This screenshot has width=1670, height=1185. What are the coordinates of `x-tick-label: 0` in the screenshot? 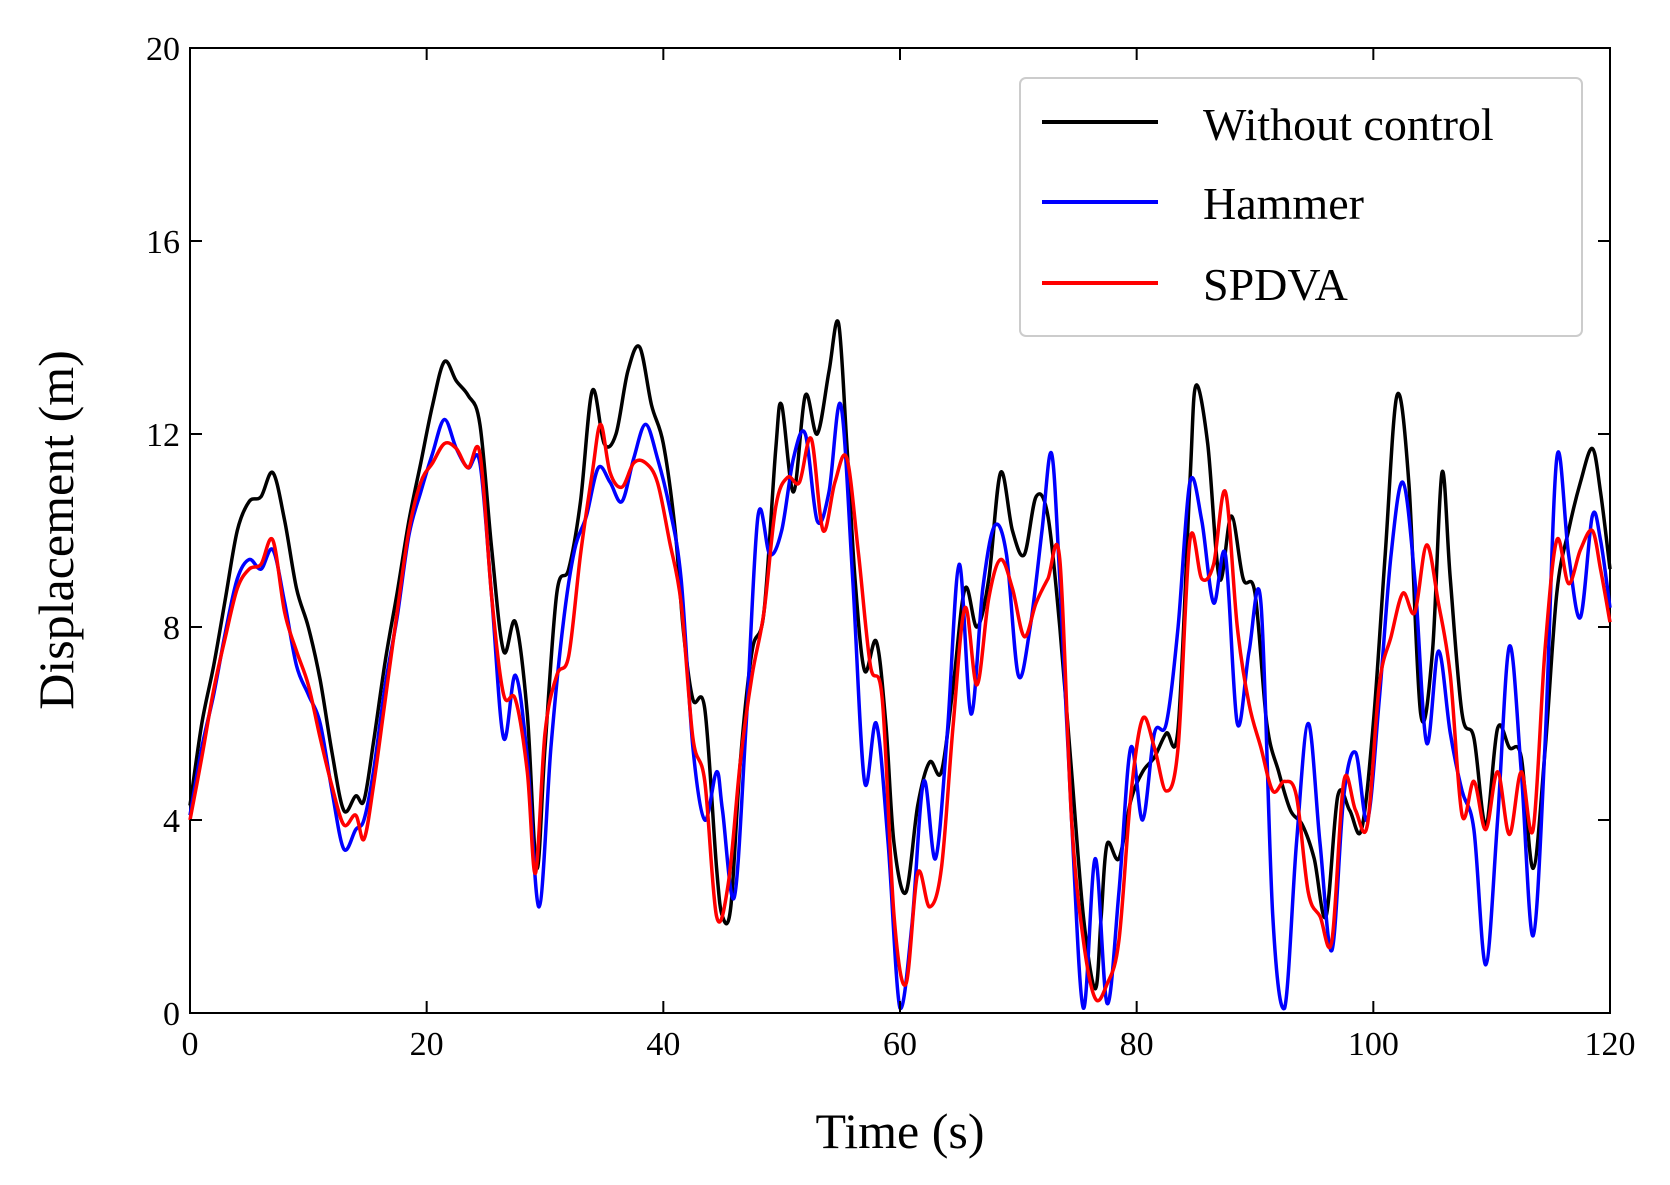 It's located at (190, 1044).